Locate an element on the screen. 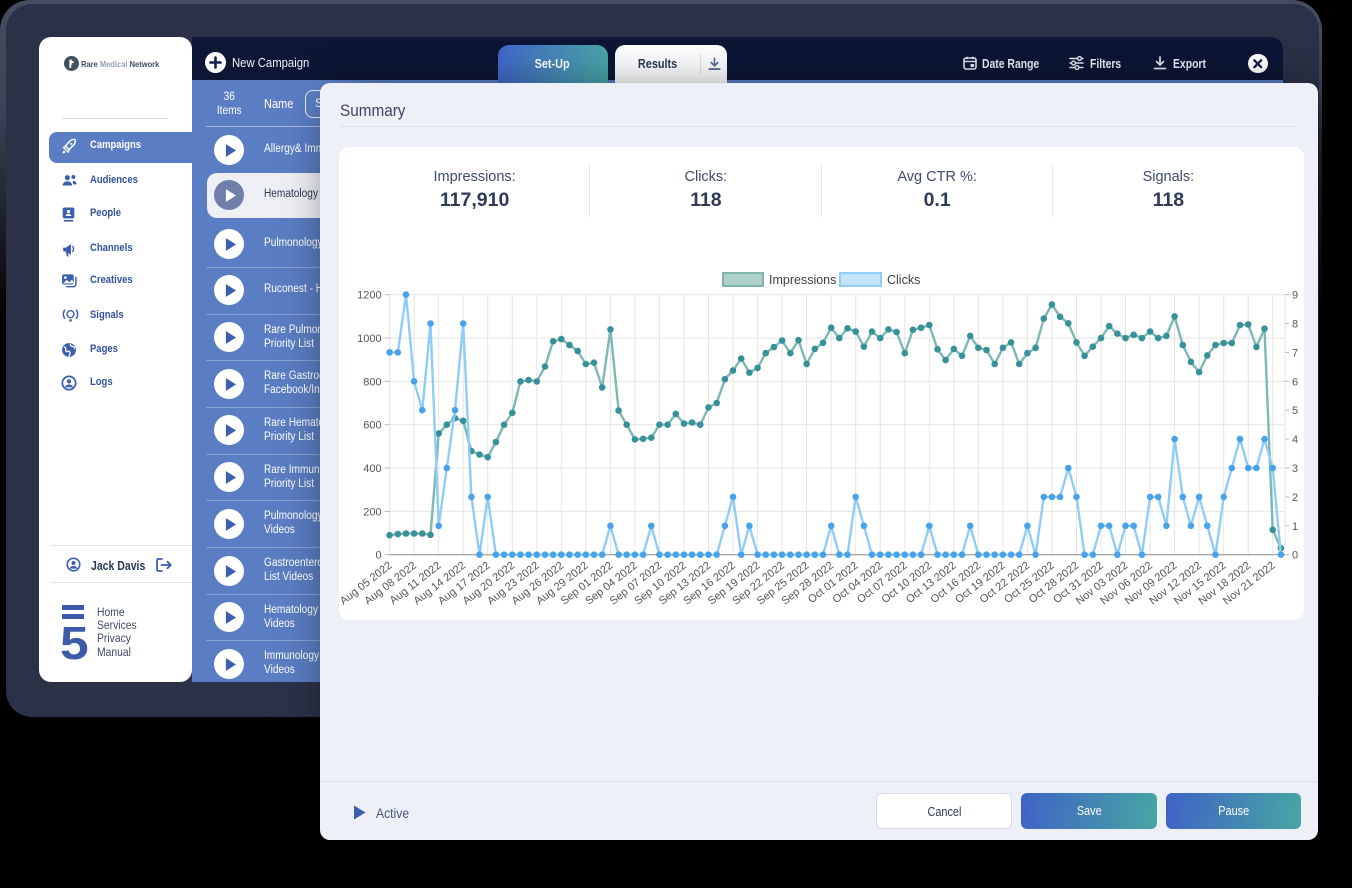 The image size is (1352, 888). svg-text: 8 is located at coordinates (1295, 325).